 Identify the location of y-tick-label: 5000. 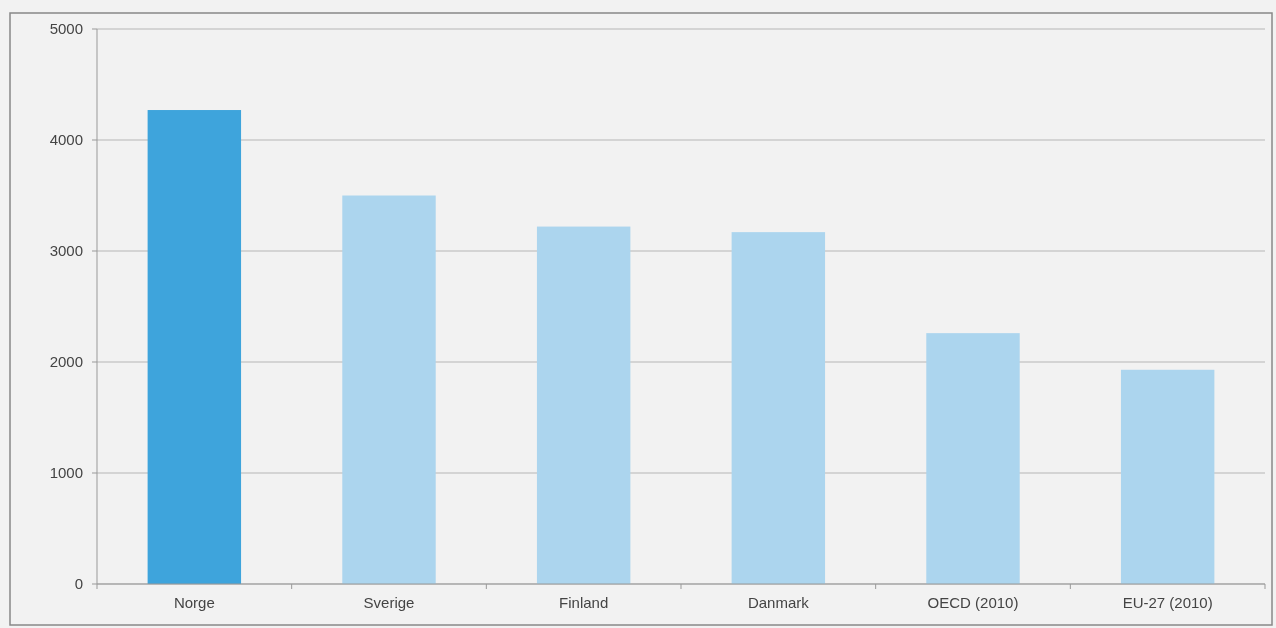
(66, 29).